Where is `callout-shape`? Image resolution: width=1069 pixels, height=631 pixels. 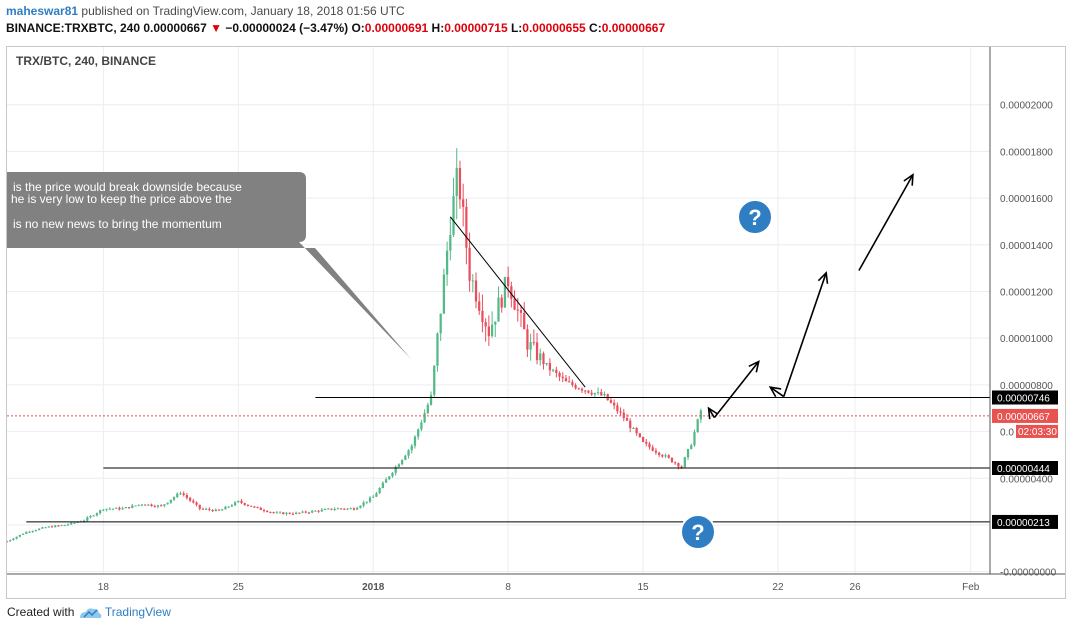 callout-shape is located at coordinates (209, 265).